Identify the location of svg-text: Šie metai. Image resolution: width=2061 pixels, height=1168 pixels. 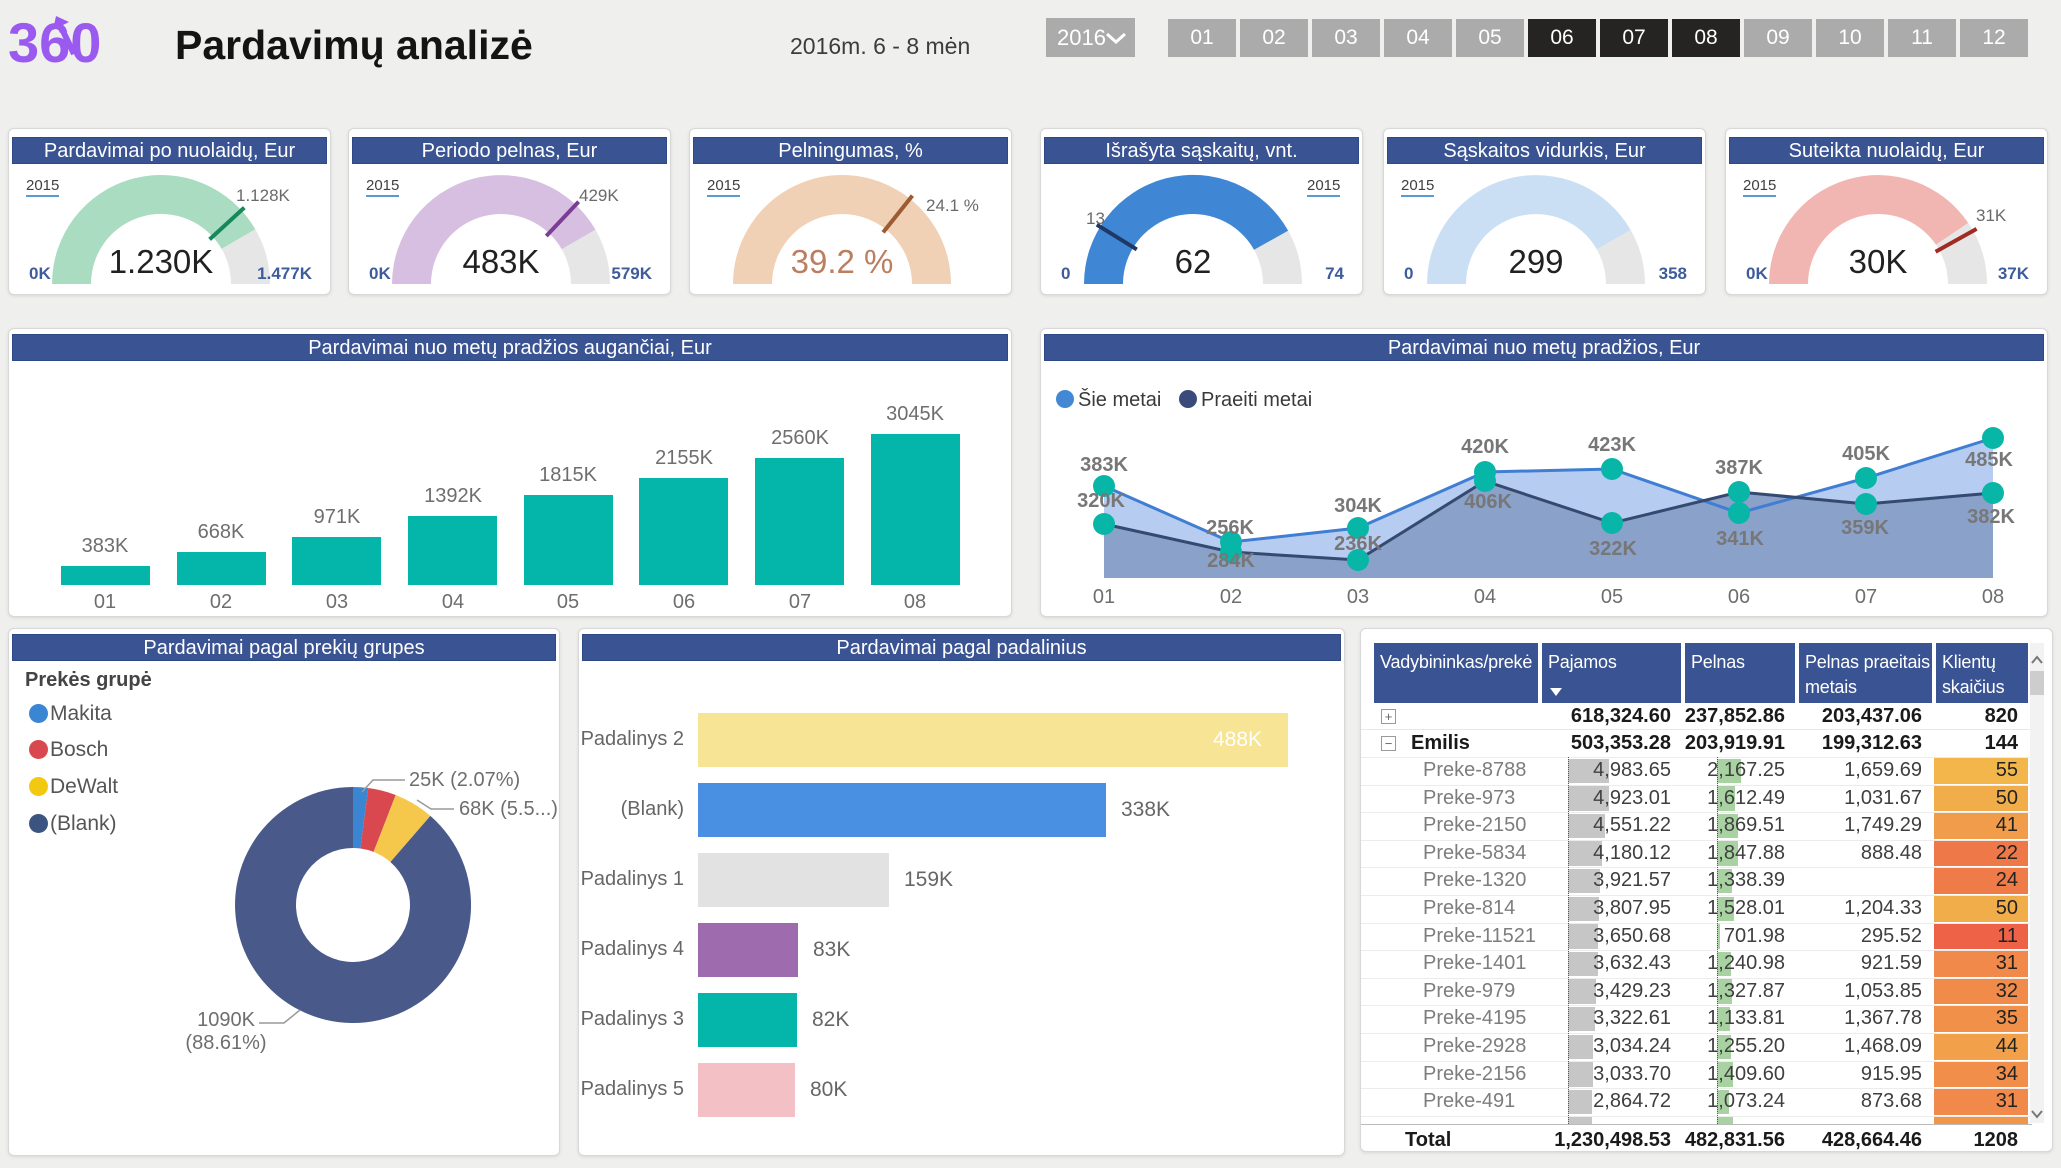
(1119, 399).